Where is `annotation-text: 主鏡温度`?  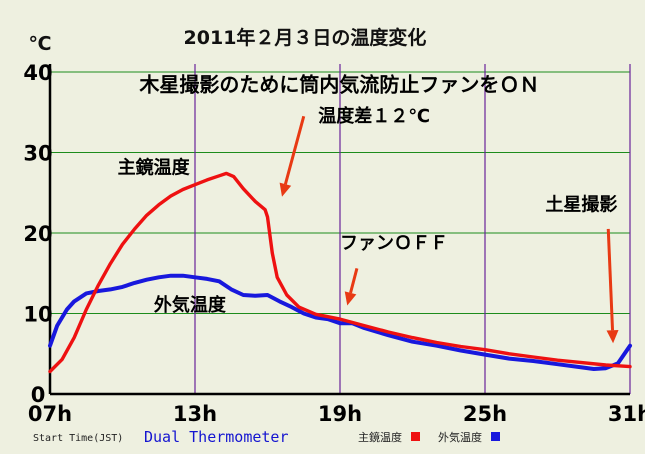 annotation-text: 主鏡温度 is located at coordinates (154, 167).